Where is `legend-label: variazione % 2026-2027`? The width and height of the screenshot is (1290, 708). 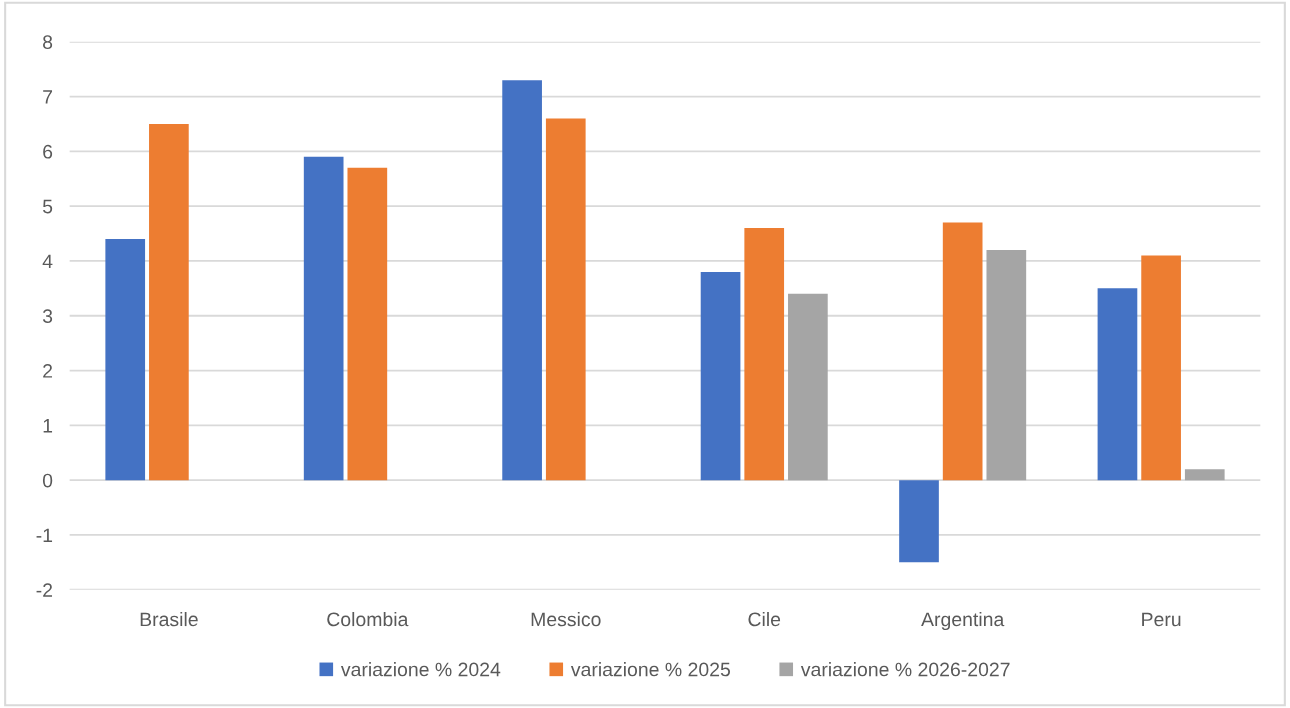 legend-label: variazione % 2026-2027 is located at coordinates (905, 669).